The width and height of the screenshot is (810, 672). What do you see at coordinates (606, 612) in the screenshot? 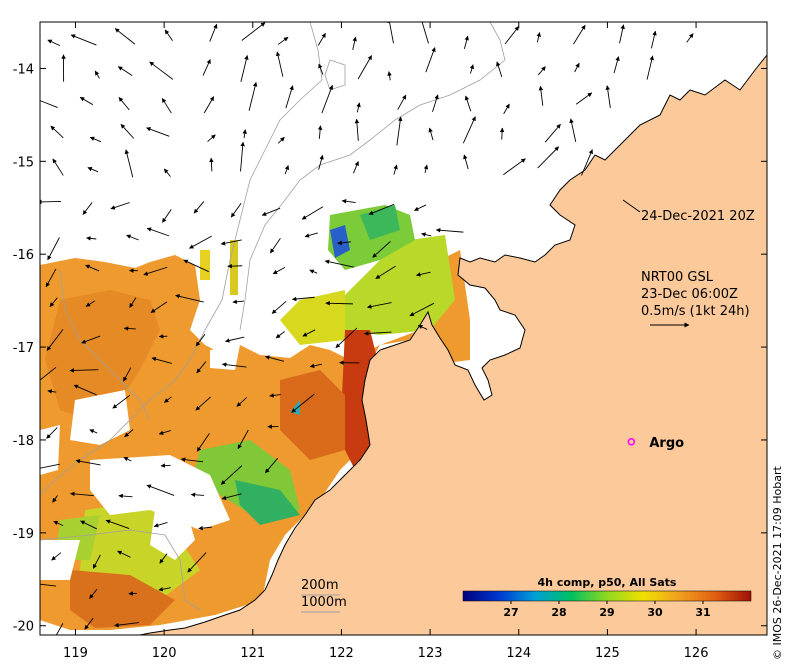
I see `colorbar-tick-label: 29` at bounding box center [606, 612].